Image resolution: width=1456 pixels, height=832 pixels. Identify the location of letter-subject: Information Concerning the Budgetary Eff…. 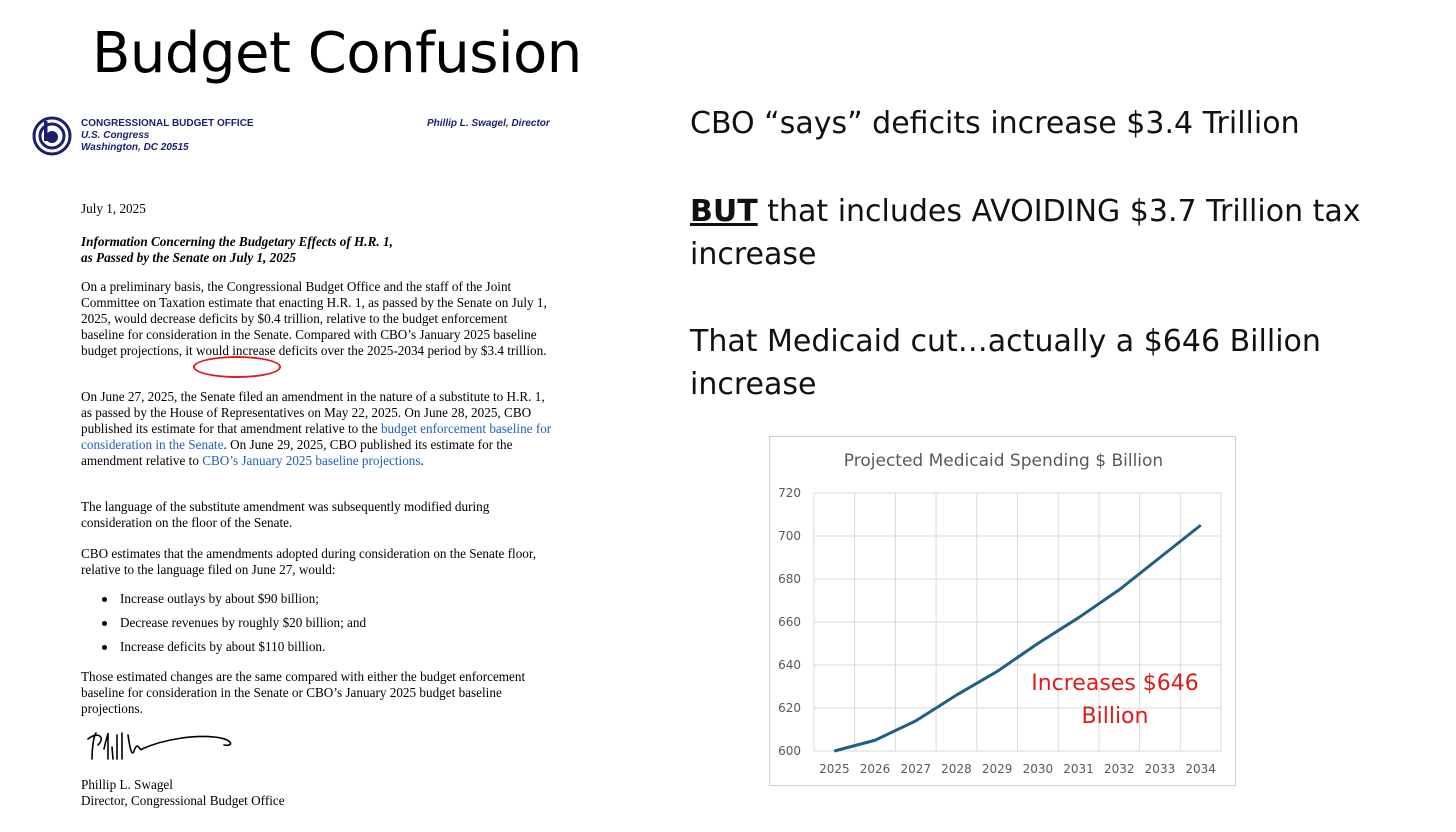
(316, 250).